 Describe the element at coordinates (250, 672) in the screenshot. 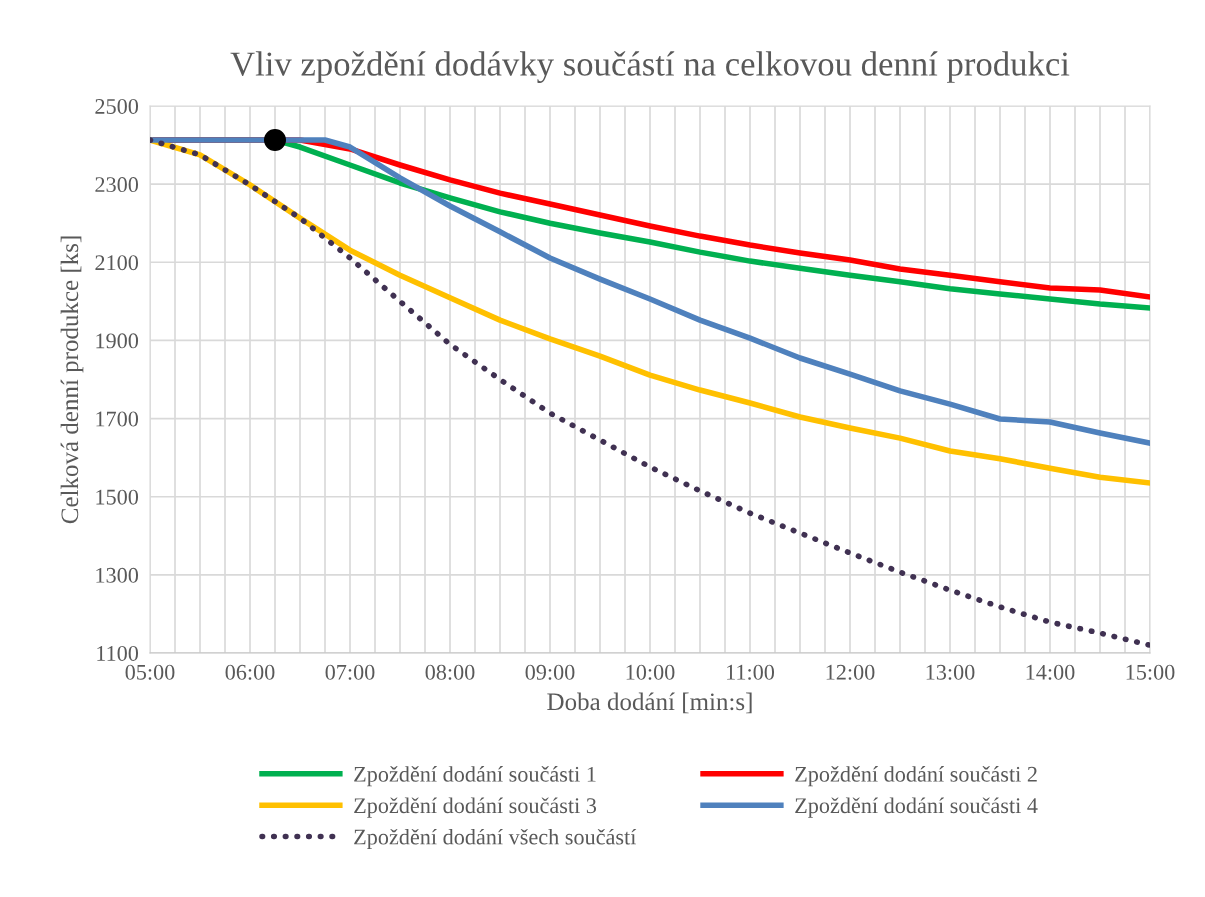

I see `x-tick-label: 06:00` at that location.